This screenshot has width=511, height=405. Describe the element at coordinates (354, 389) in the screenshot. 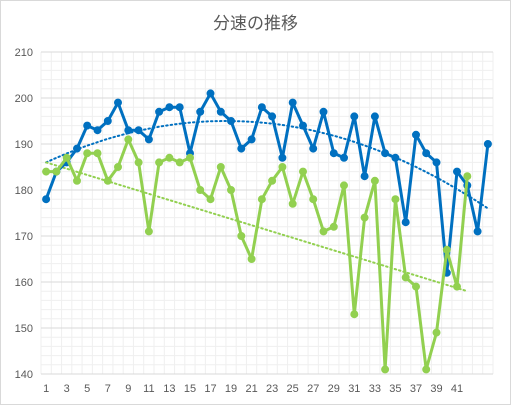

I see `x-tick-label: 31` at that location.